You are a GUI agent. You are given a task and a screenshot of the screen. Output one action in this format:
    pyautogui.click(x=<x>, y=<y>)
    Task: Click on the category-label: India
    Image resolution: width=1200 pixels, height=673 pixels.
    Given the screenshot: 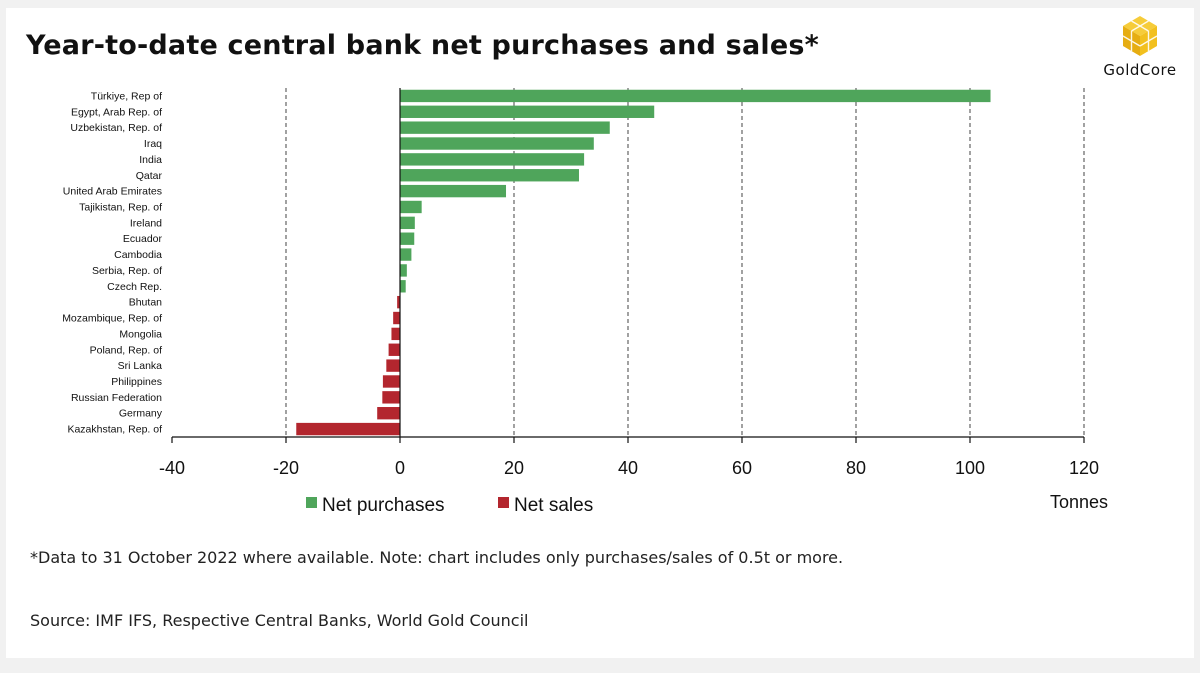 What is the action you would take?
    pyautogui.click(x=150, y=160)
    